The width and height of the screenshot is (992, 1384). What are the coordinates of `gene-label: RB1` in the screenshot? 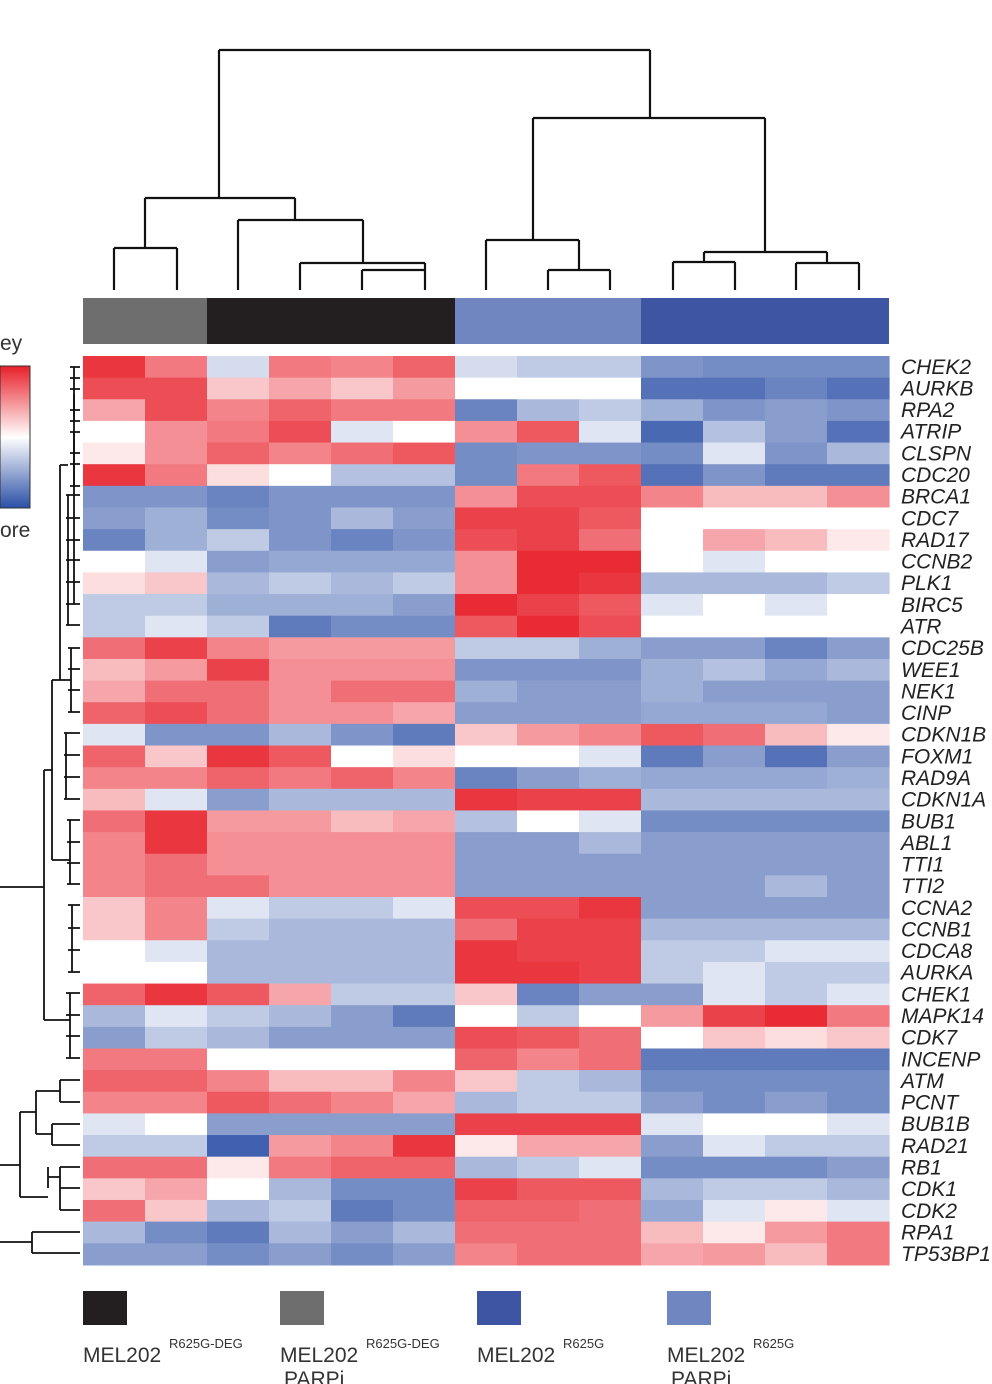 It's located at (921, 1168).